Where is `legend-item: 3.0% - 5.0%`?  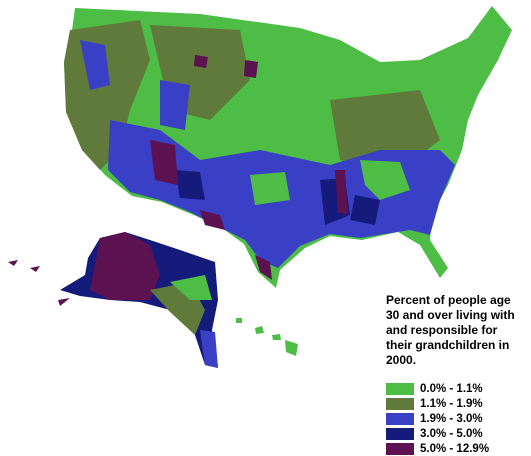 legend-item: 3.0% - 5.0% is located at coordinates (456, 433).